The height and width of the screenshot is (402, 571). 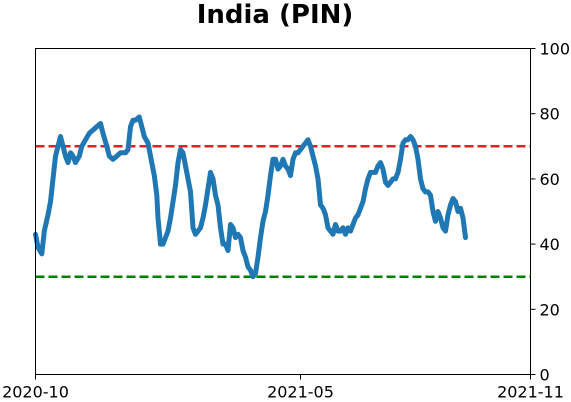 I want to click on y-tick-label: 40, so click(x=550, y=244).